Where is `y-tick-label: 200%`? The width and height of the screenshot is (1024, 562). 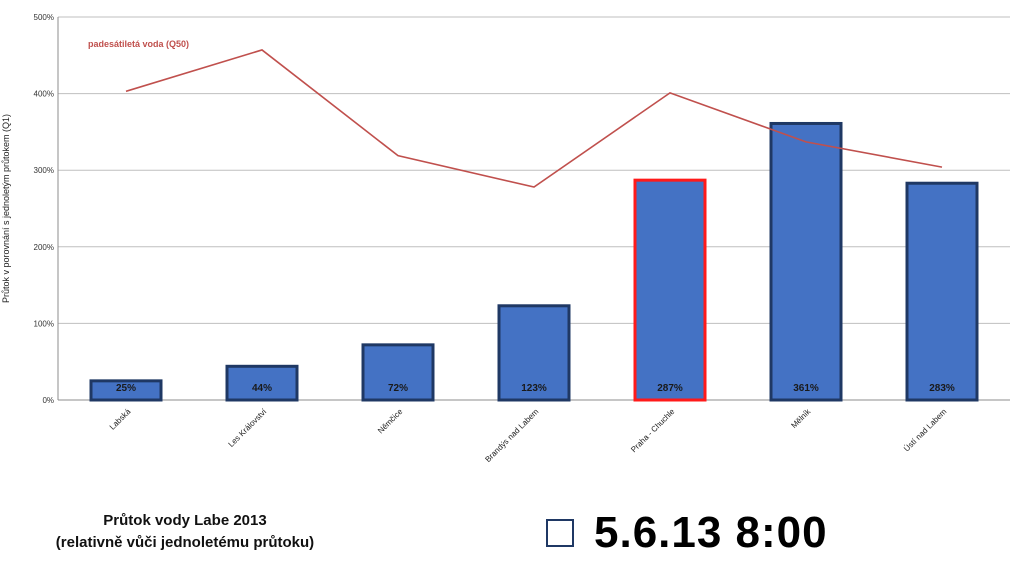 y-tick-label: 200% is located at coordinates (44, 247).